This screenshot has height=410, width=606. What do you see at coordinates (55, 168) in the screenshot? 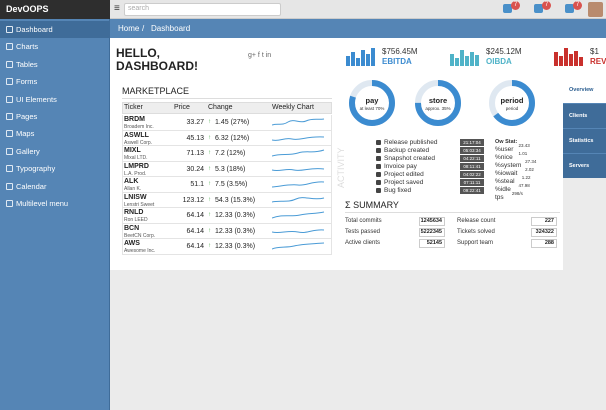
I see `menu-item: Typography` at bounding box center [55, 168].